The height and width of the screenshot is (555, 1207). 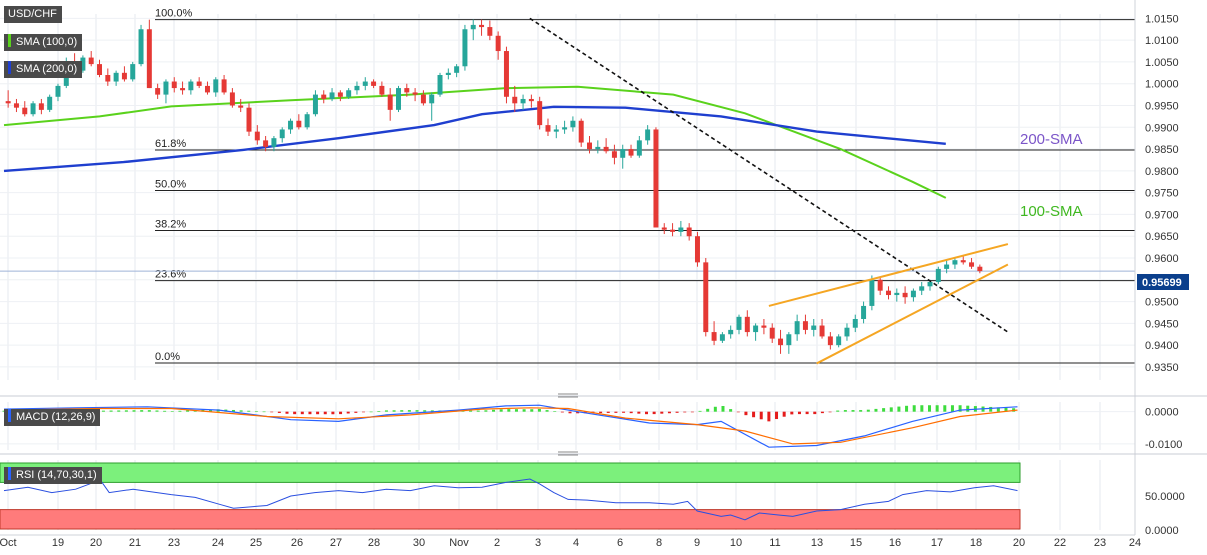 What do you see at coordinates (1162, 259) in the screenshot?
I see `y-tick-label: 0.9600` at bounding box center [1162, 259].